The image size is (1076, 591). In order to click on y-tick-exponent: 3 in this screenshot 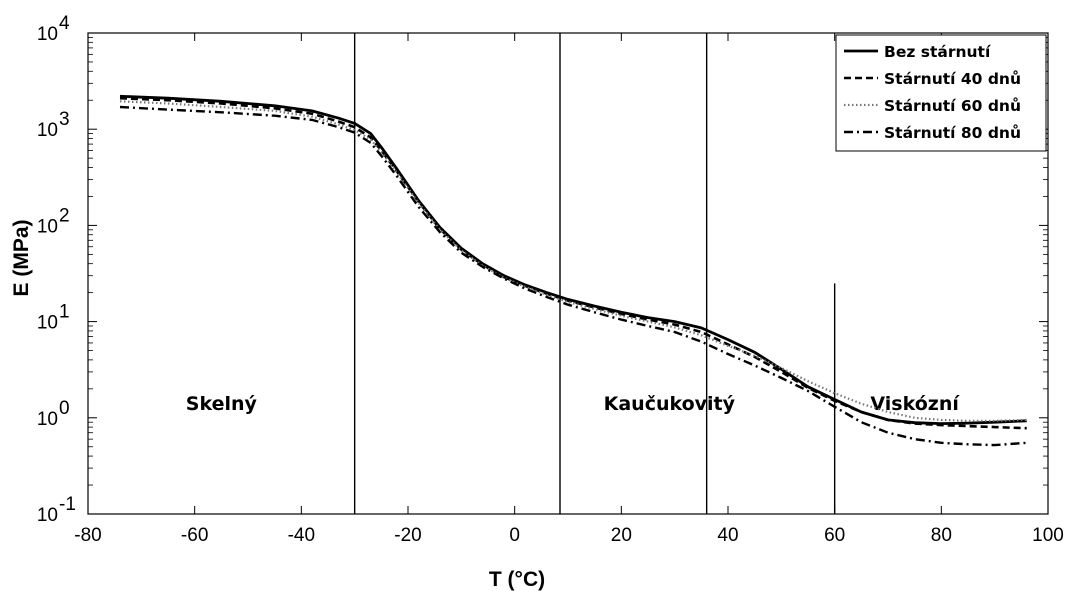, I will do `click(64, 119)`.